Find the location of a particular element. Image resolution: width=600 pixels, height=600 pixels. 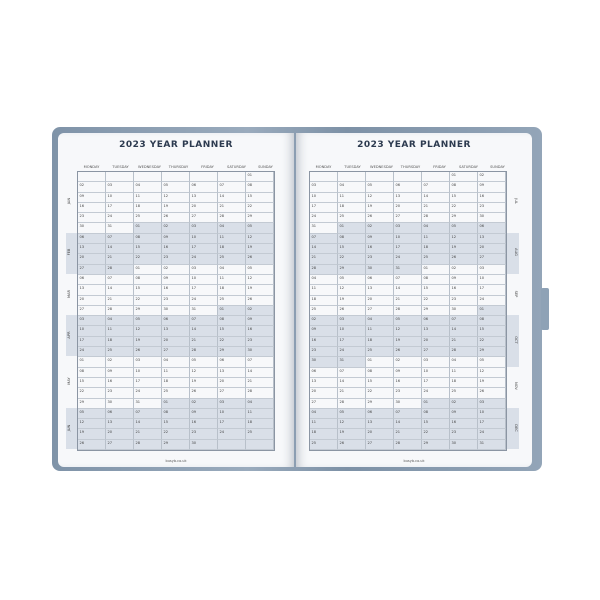

day-cell: 29 is located at coordinates (464, 218).